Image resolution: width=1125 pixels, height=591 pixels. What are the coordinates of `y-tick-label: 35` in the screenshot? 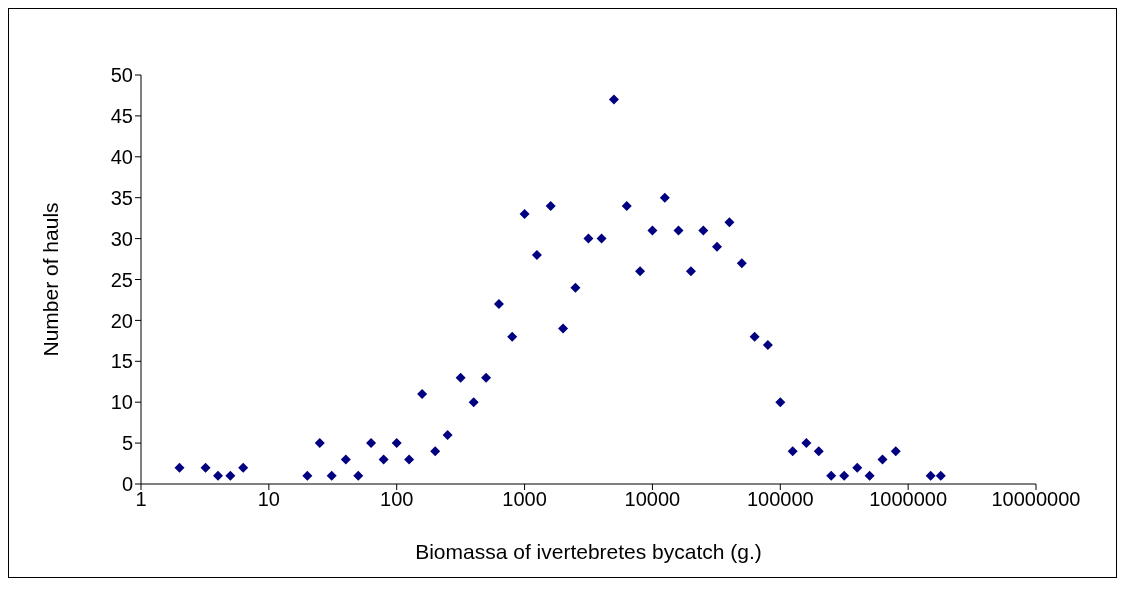 It's located at (121, 197).